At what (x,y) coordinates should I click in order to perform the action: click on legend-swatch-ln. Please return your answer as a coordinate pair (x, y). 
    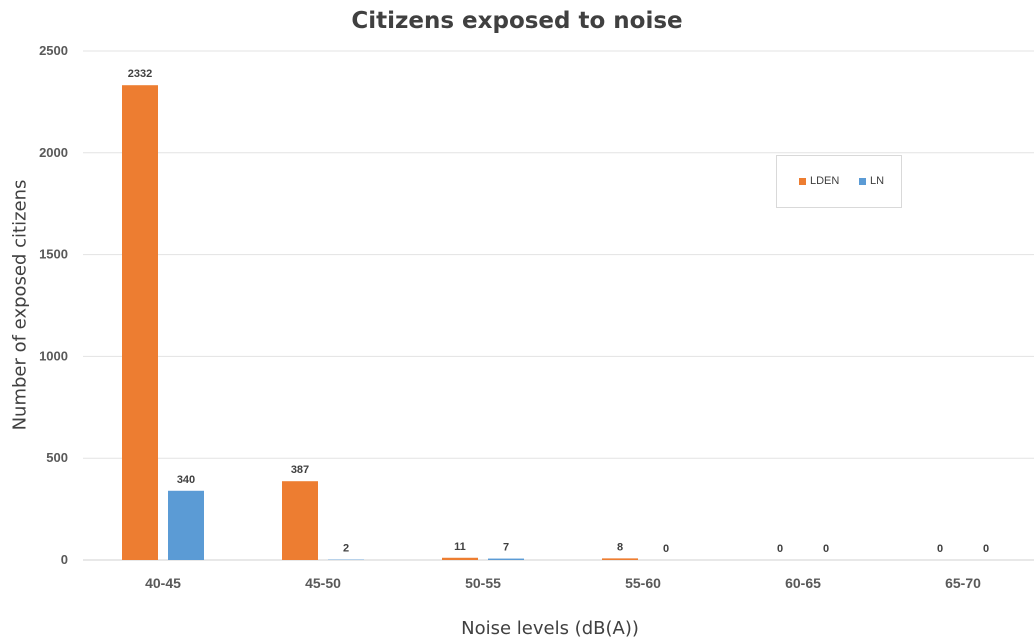
    Looking at the image, I should click on (862, 181).